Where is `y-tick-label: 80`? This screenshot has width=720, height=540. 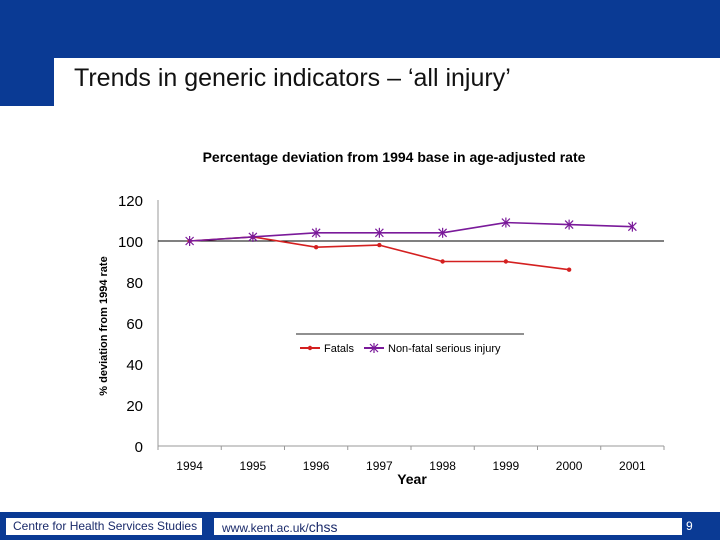 y-tick-label: 80 is located at coordinates (134, 283).